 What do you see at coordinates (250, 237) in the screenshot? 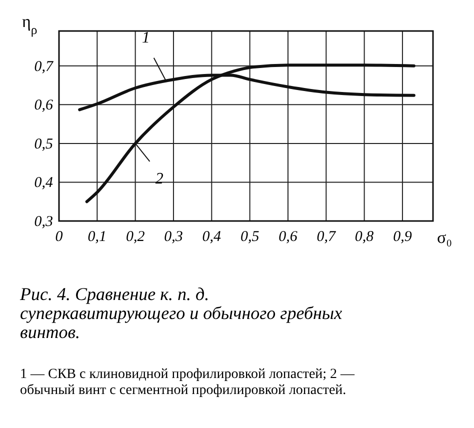
I see `x-tick-label: 0,5` at bounding box center [250, 237].